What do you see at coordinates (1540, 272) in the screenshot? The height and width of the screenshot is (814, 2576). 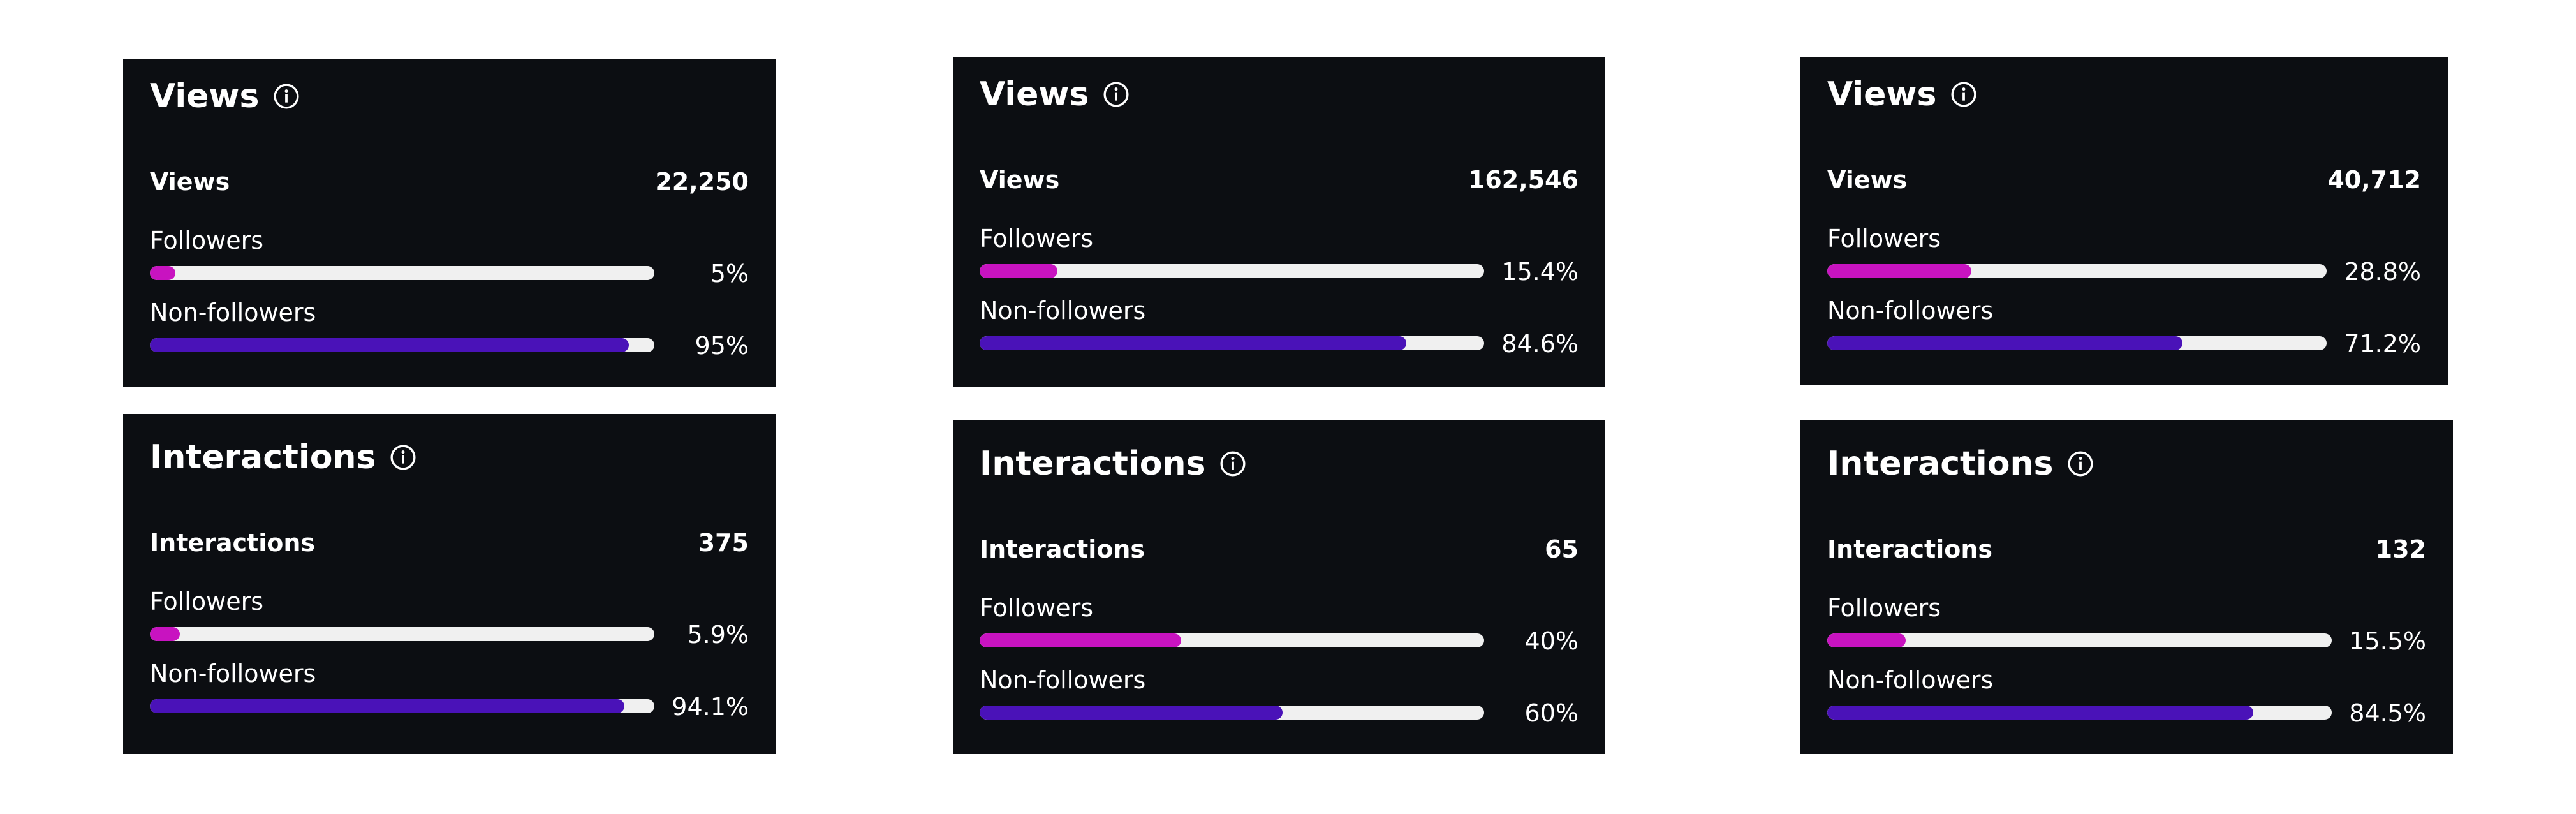 I see `percent-label: 15.4%` at bounding box center [1540, 272].